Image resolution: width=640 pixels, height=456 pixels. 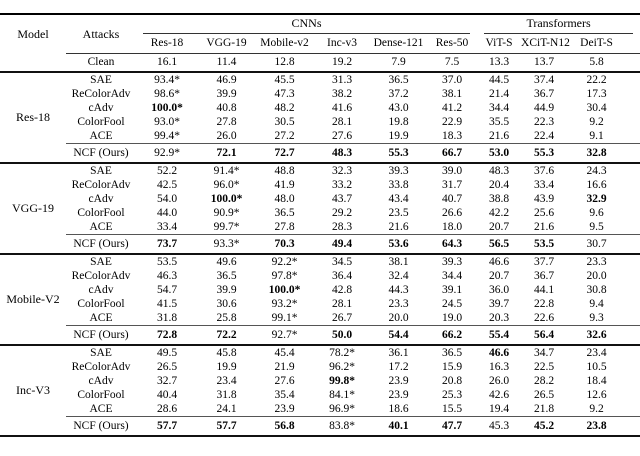 I want to click on attack-label: ColorFool, so click(x=101, y=121).